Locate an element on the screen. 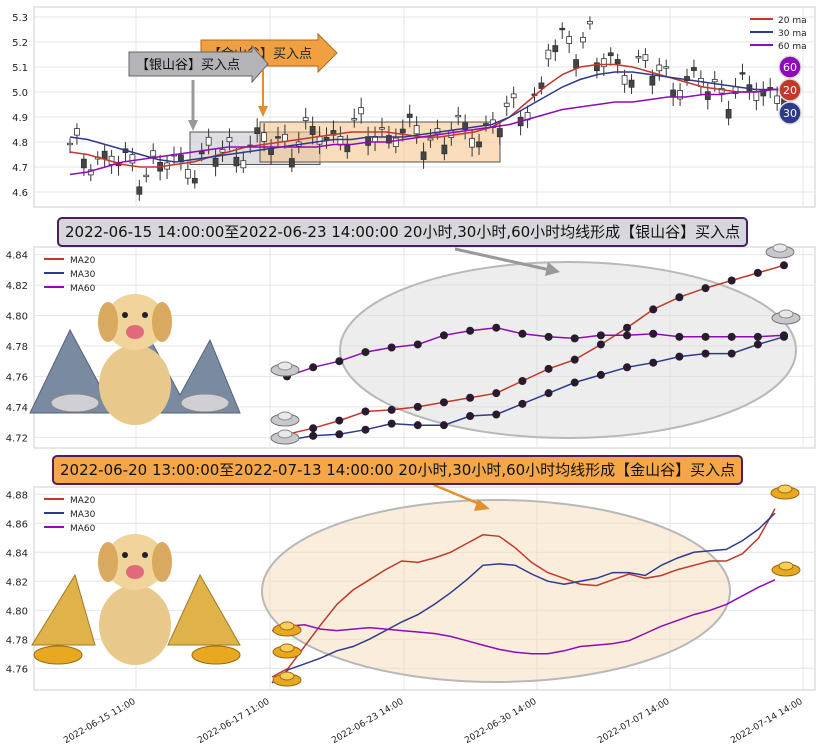  top-legend-label: 20 ma is located at coordinates (792, 21).